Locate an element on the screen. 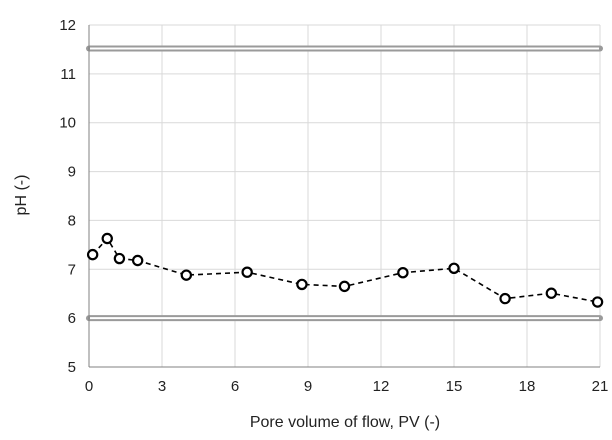  x-tick-label: 15 is located at coordinates (454, 386).